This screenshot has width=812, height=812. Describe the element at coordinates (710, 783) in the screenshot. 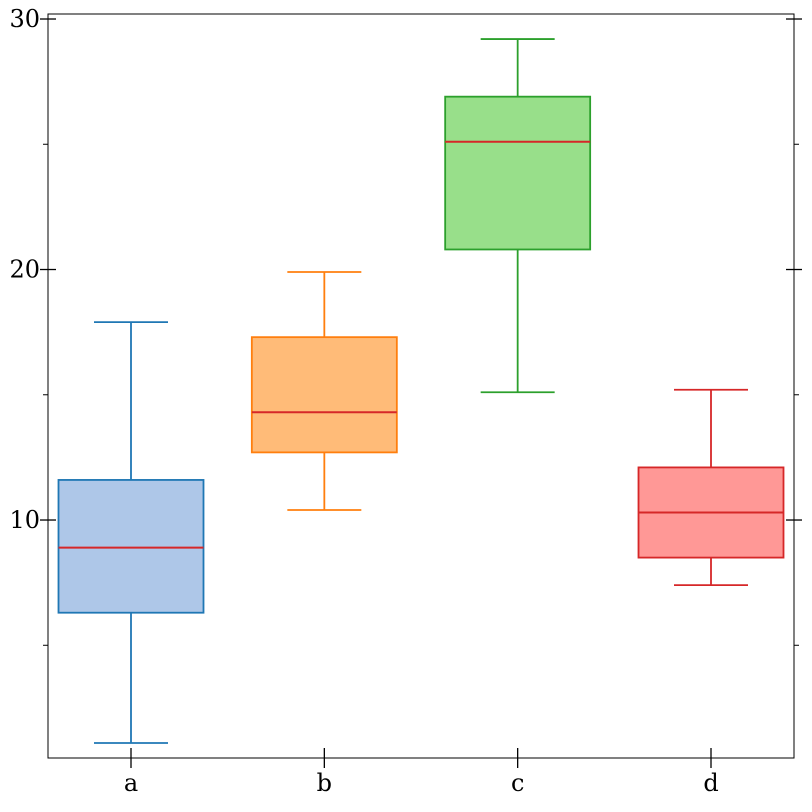

I see `x-tick-label: d` at that location.